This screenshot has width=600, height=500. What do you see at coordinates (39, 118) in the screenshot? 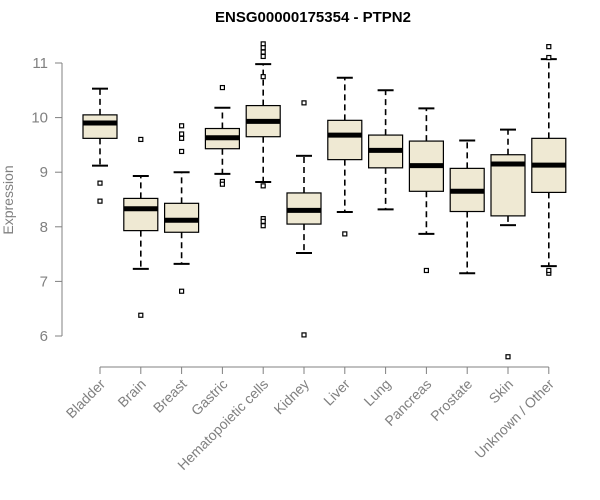
I see `y-tick-label: 10` at bounding box center [39, 118].